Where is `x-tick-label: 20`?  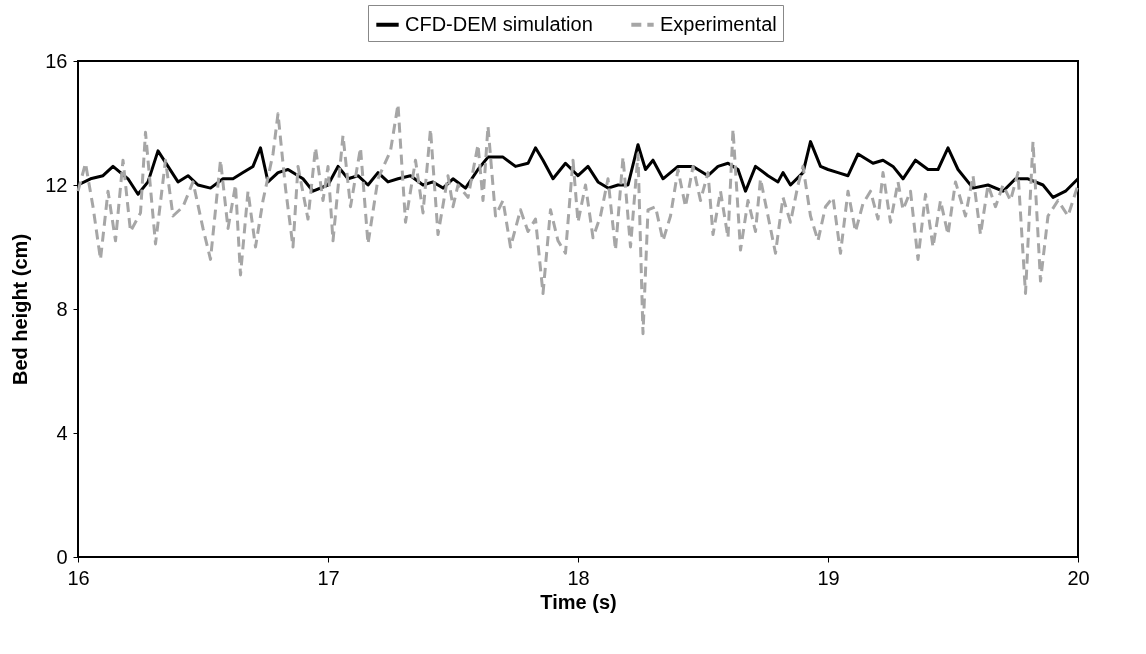
x-tick-label: 20 is located at coordinates (1078, 577).